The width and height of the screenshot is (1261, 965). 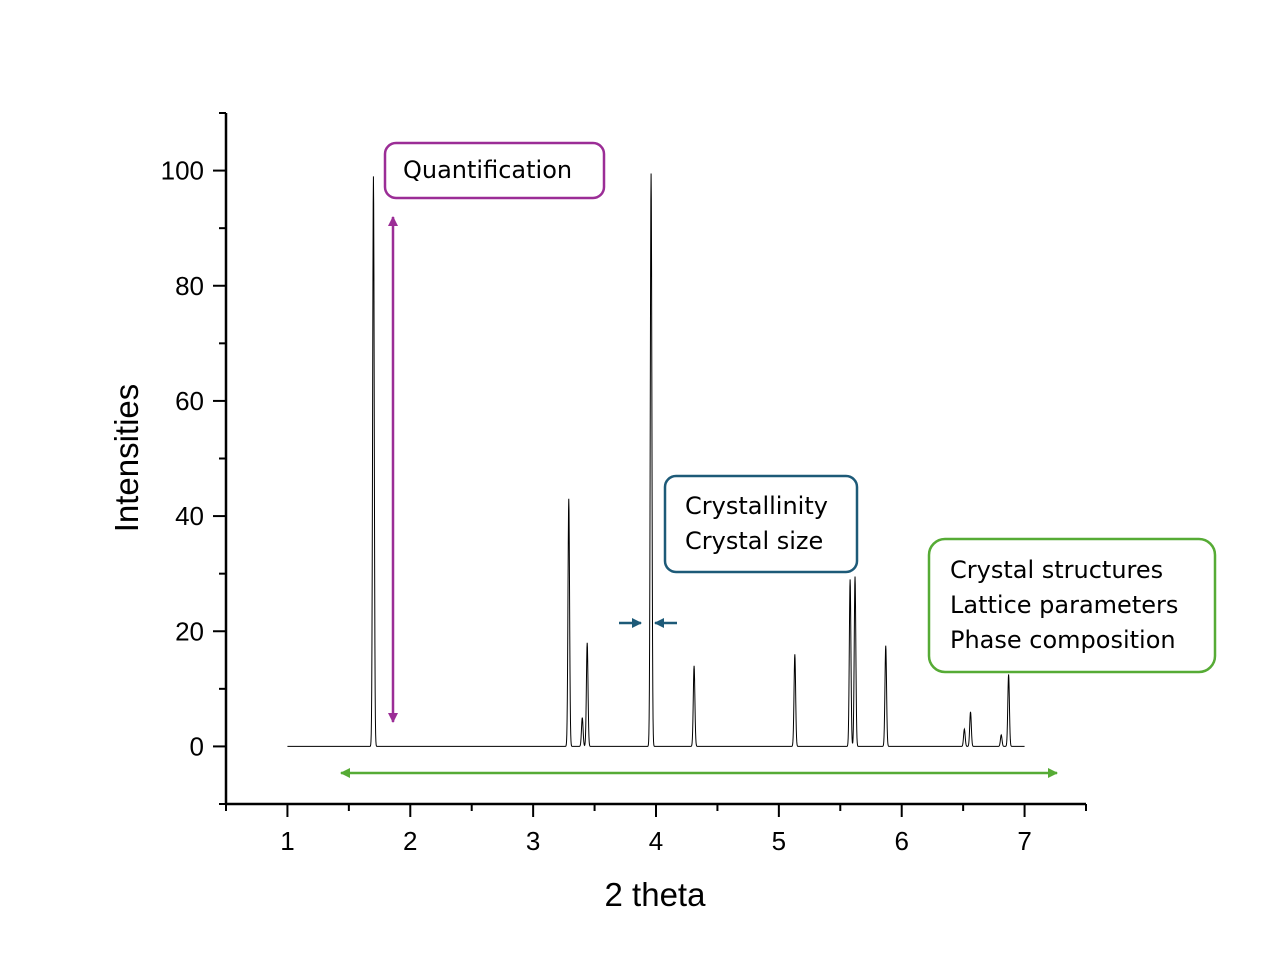 I want to click on x-tick-label: 3, so click(x=533, y=841).